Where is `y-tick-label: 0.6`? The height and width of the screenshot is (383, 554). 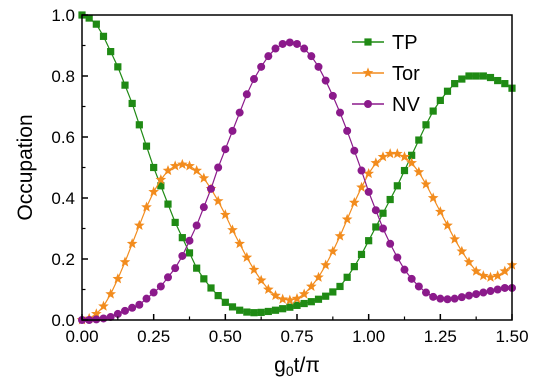 y-tick-label: 0.6 is located at coordinates (63, 137).